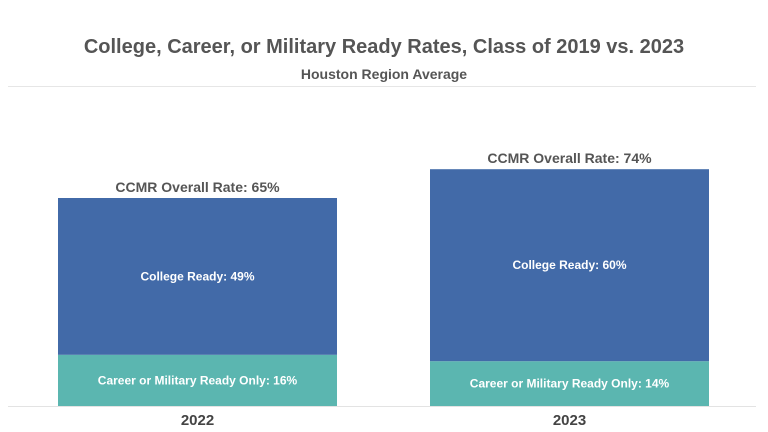 The image size is (768, 432). Describe the element at coordinates (197, 420) in the screenshot. I see `x-tick-label-2022: 2022` at that location.